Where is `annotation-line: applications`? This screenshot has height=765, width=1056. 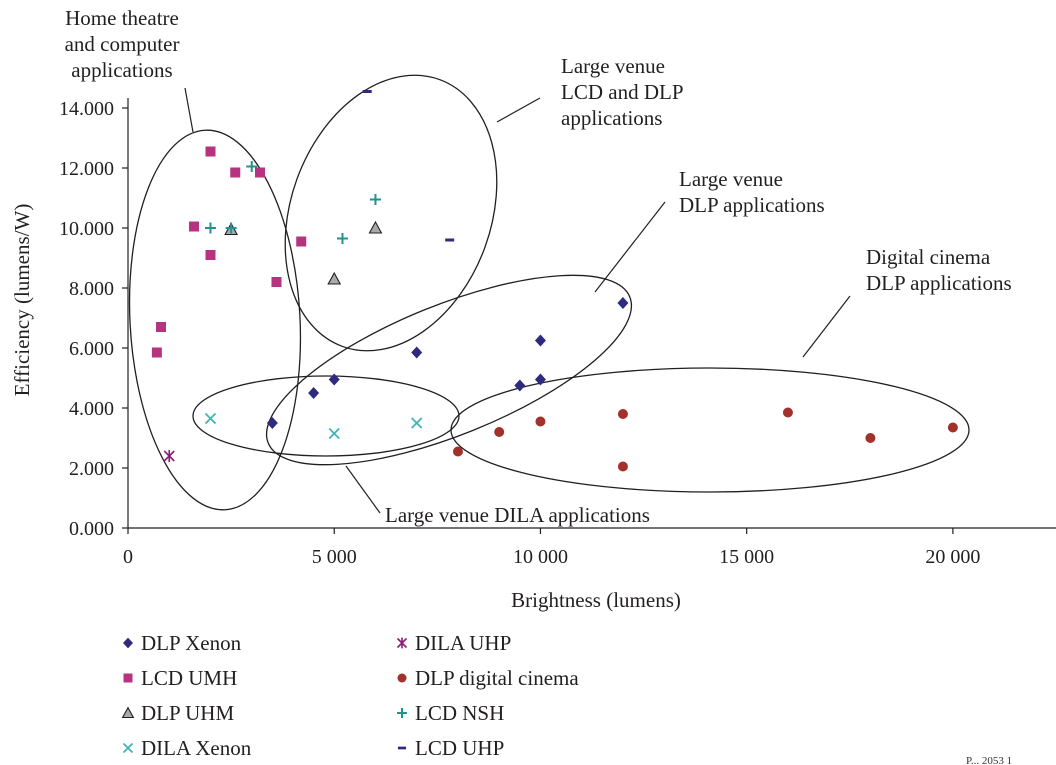
annotation-line: applications is located at coordinates (121, 70).